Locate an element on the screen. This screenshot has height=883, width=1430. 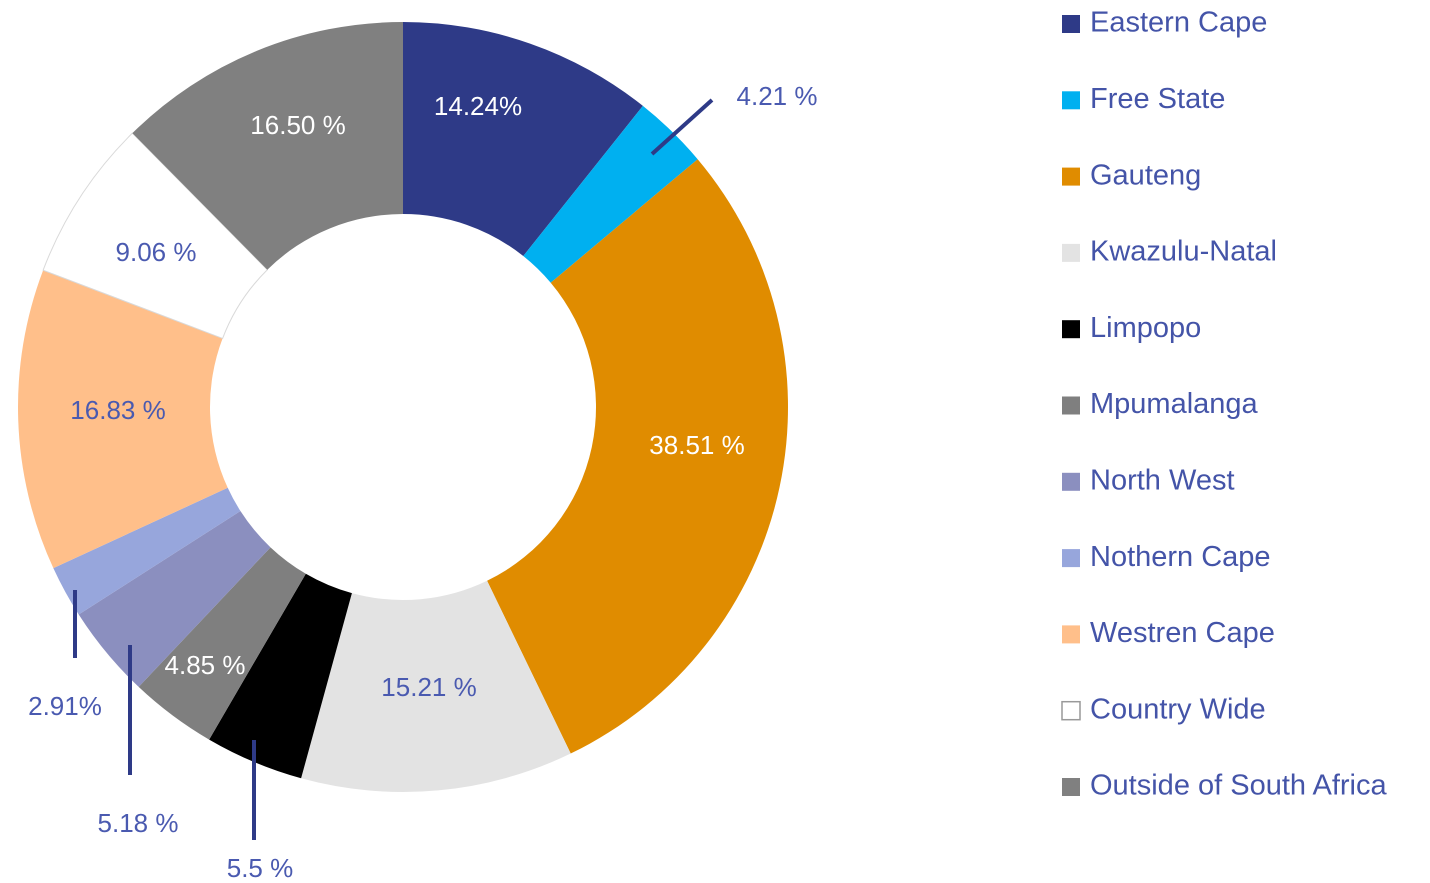
legend-label: Limpopo is located at coordinates (1145, 328).